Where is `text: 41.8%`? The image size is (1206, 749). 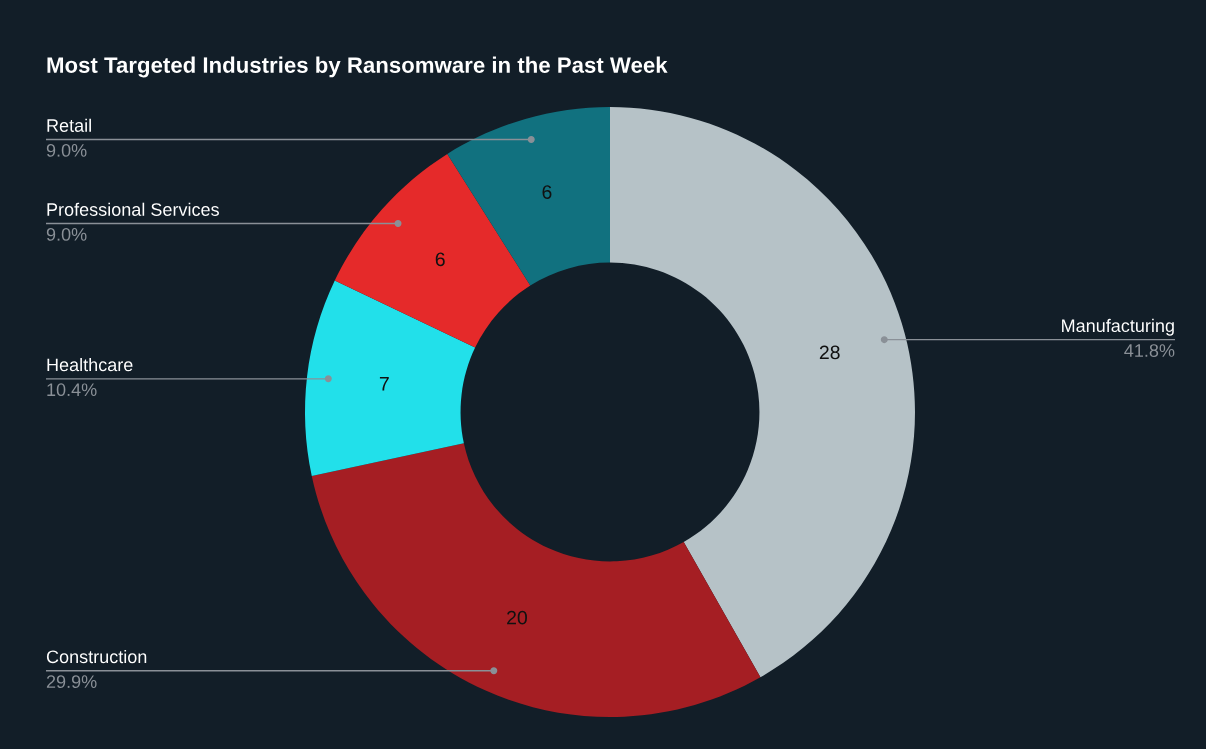
text: 41.8% is located at coordinates (1149, 350).